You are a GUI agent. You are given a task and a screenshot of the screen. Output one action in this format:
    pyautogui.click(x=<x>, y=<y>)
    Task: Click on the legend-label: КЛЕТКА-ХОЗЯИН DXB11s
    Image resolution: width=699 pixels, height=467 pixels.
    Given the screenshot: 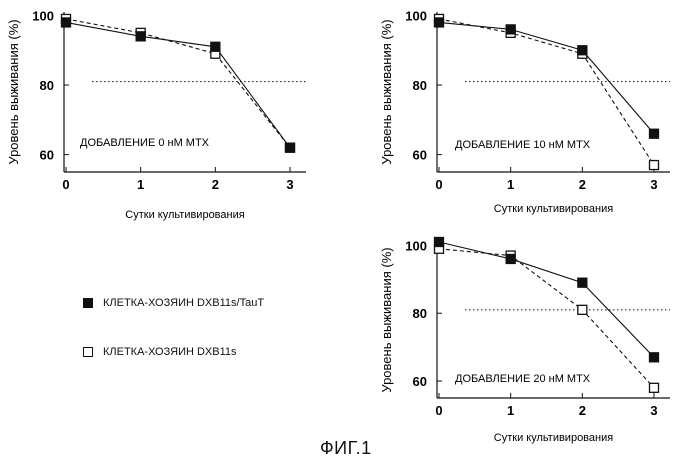 What is the action you would take?
    pyautogui.click(x=170, y=352)
    